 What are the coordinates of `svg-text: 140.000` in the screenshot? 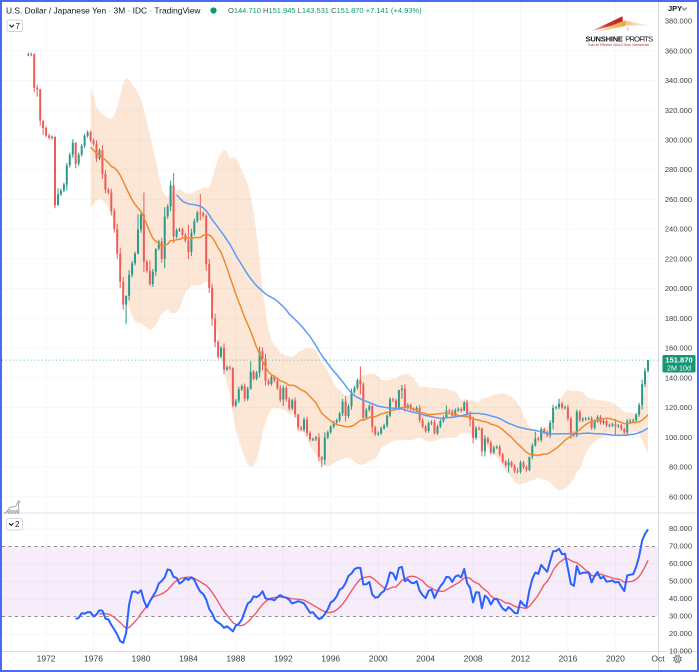 It's located at (678, 377).